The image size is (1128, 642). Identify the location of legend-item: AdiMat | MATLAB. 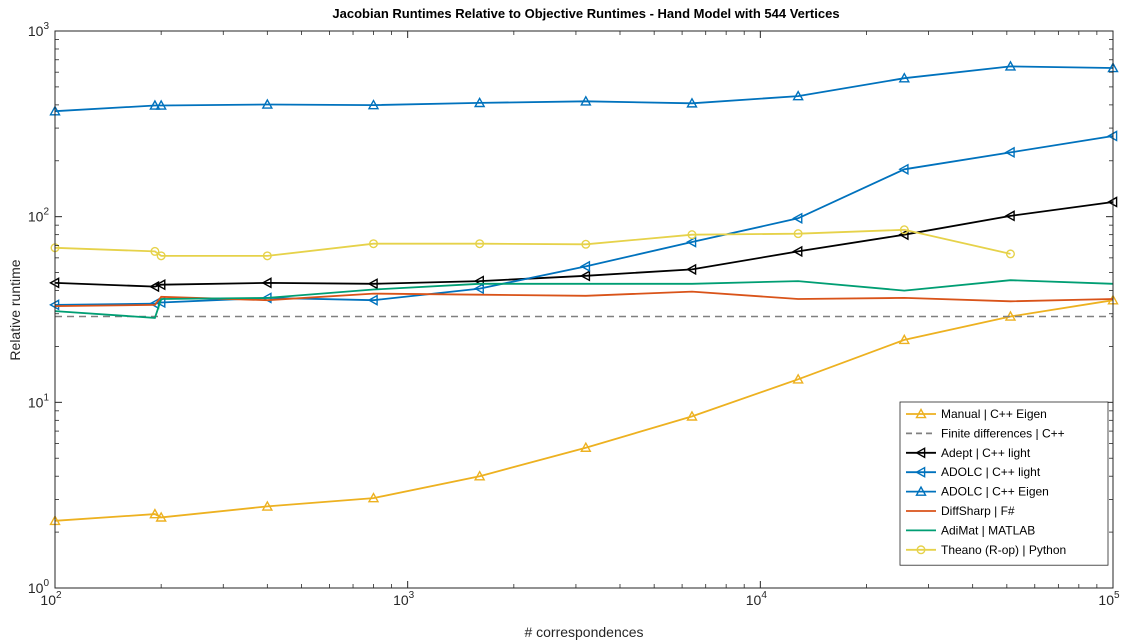
(970, 530).